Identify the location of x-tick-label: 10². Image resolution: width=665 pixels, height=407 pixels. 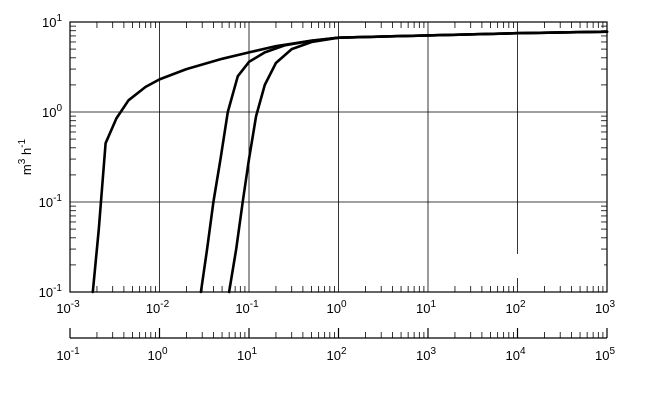
(515, 307).